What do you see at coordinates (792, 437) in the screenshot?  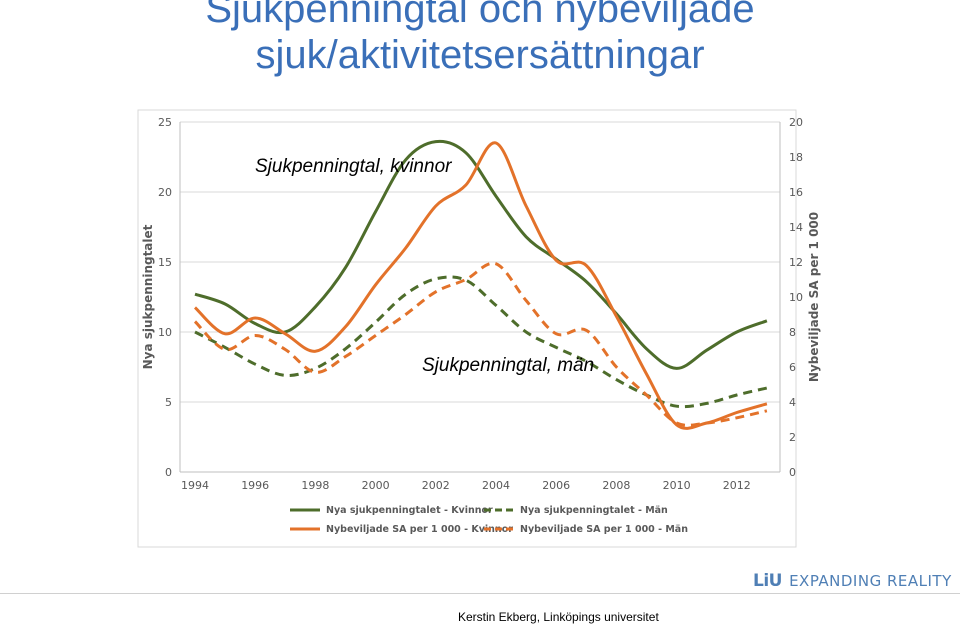 I see `y-right-tick-label: 2` at bounding box center [792, 437].